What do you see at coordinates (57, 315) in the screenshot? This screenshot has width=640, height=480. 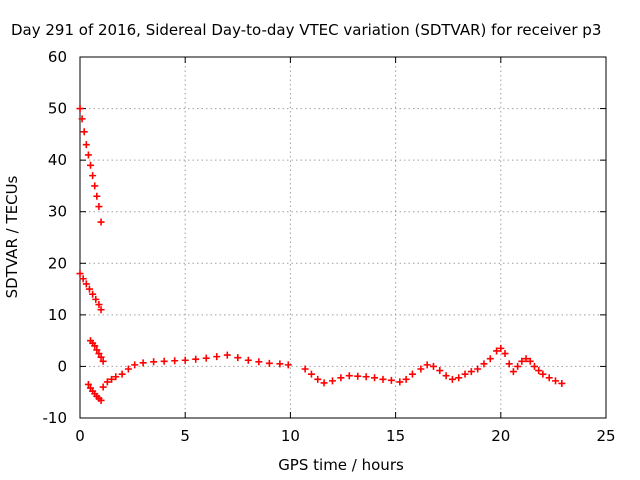 I see `y-tick-label: 10` at bounding box center [57, 315].